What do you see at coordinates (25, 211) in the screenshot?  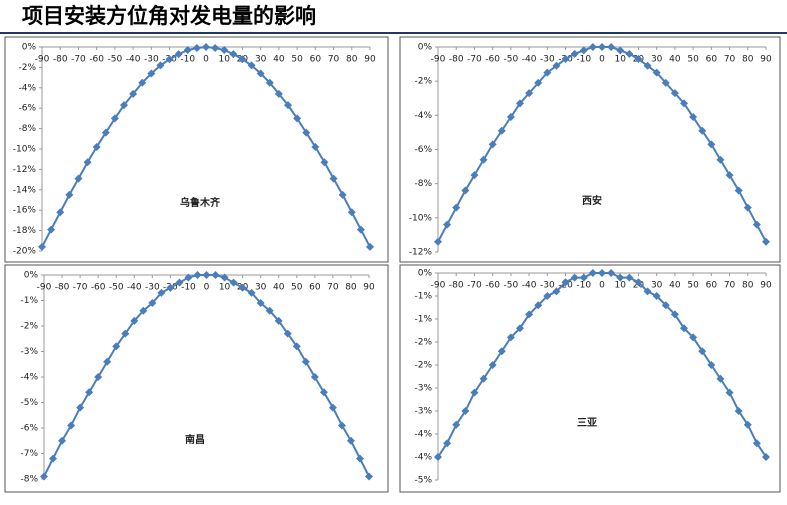 I see `y-tick-label: -16%` at bounding box center [25, 211].